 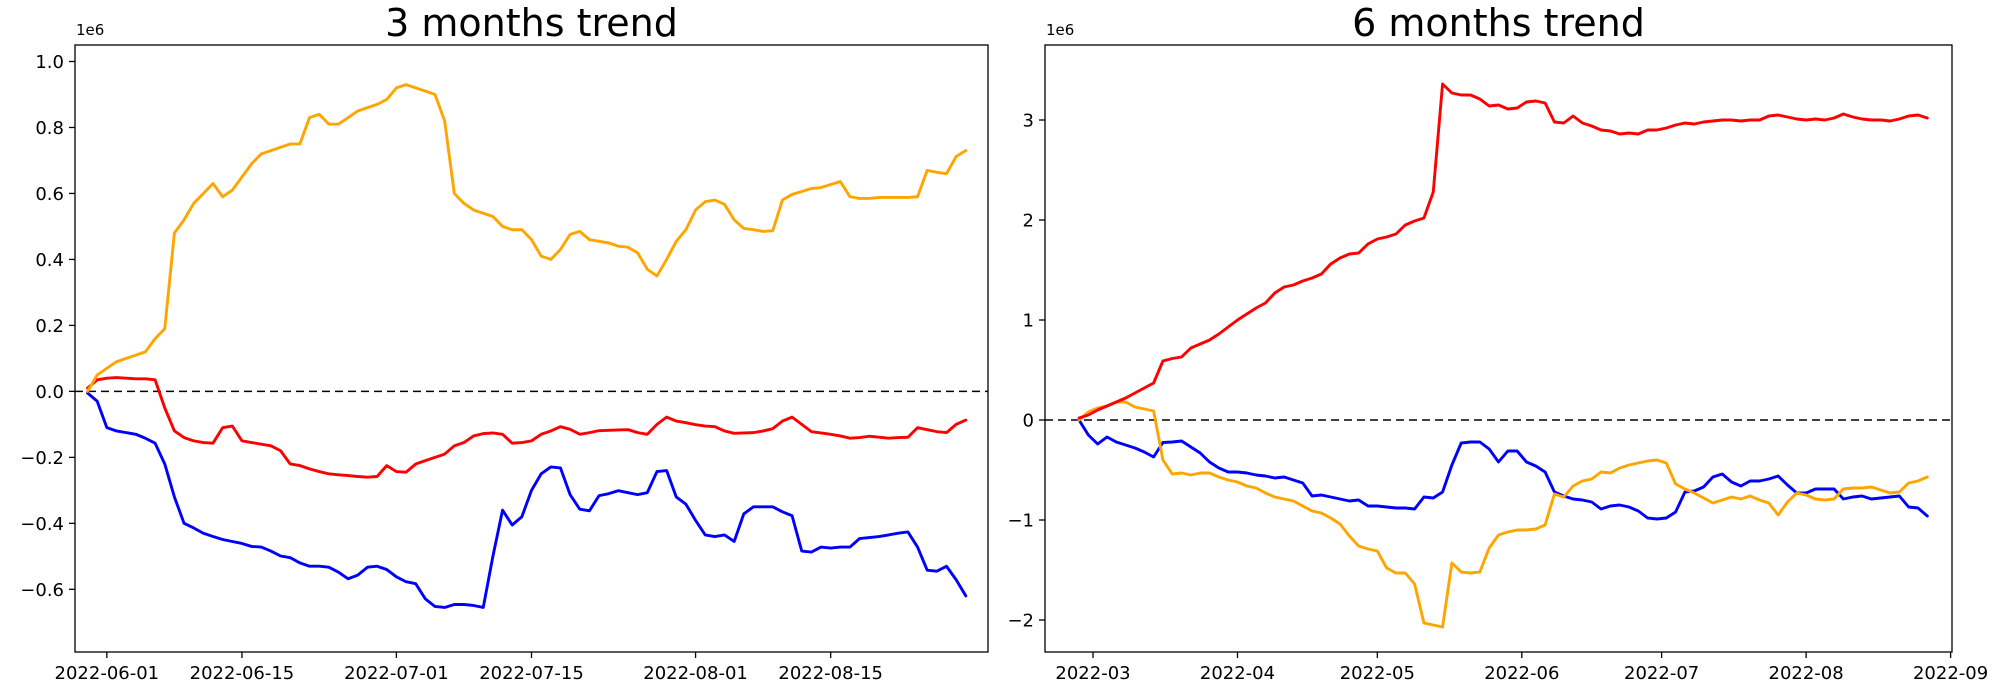 What do you see at coordinates (42, 458) in the screenshot?
I see `y-tick-label: −0.2` at bounding box center [42, 458].